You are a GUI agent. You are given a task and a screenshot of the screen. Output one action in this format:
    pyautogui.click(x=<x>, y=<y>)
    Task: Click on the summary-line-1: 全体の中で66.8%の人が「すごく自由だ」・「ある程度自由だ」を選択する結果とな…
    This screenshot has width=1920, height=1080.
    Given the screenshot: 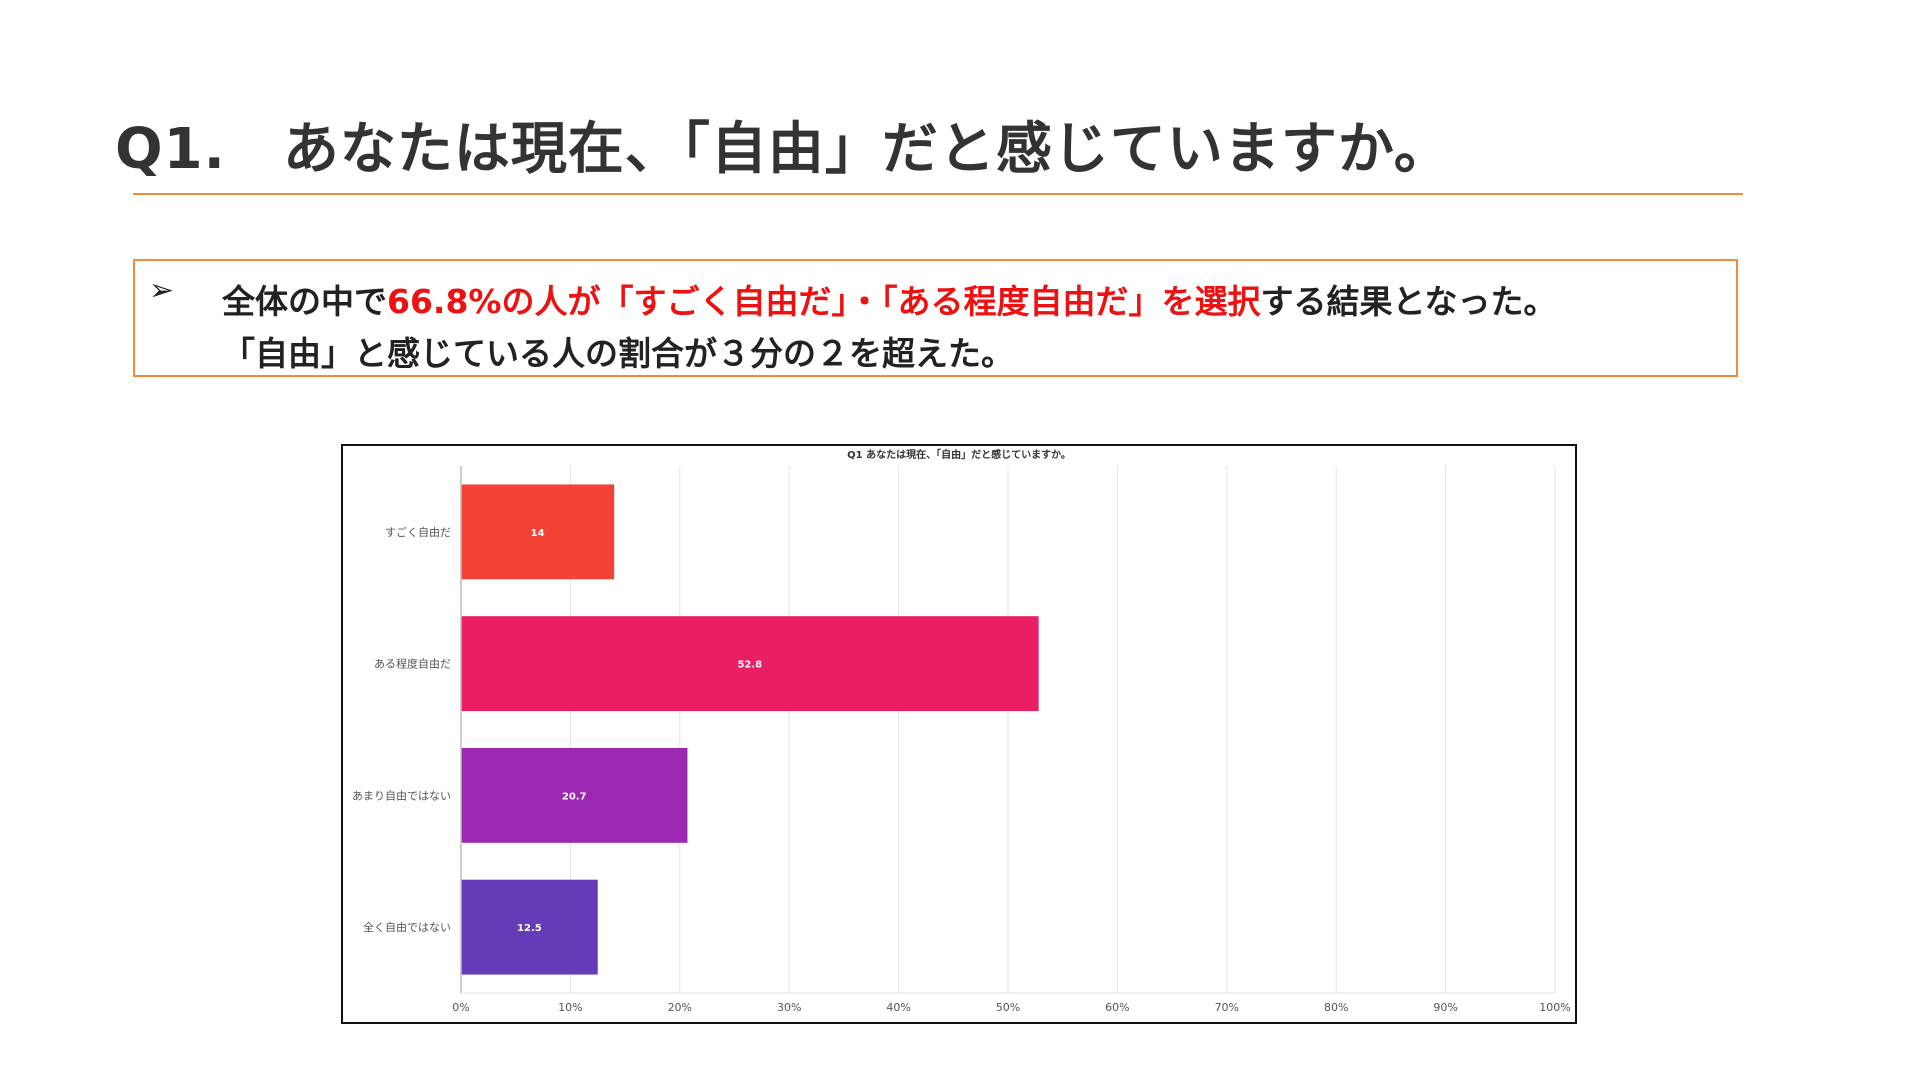 What is the action you would take?
    pyautogui.click(x=889, y=299)
    